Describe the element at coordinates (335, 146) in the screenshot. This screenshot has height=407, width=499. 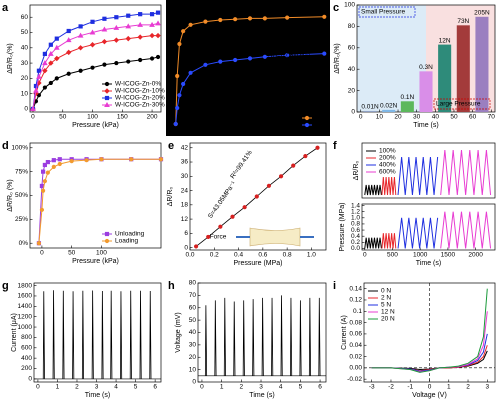
I see `panel-letter: f` at that location.